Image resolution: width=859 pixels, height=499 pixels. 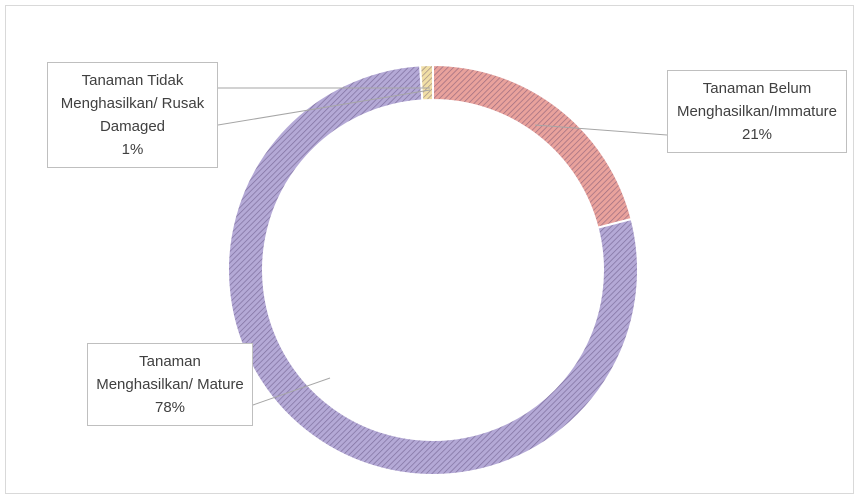 I want to click on label-value: 21%, so click(x=757, y=134).